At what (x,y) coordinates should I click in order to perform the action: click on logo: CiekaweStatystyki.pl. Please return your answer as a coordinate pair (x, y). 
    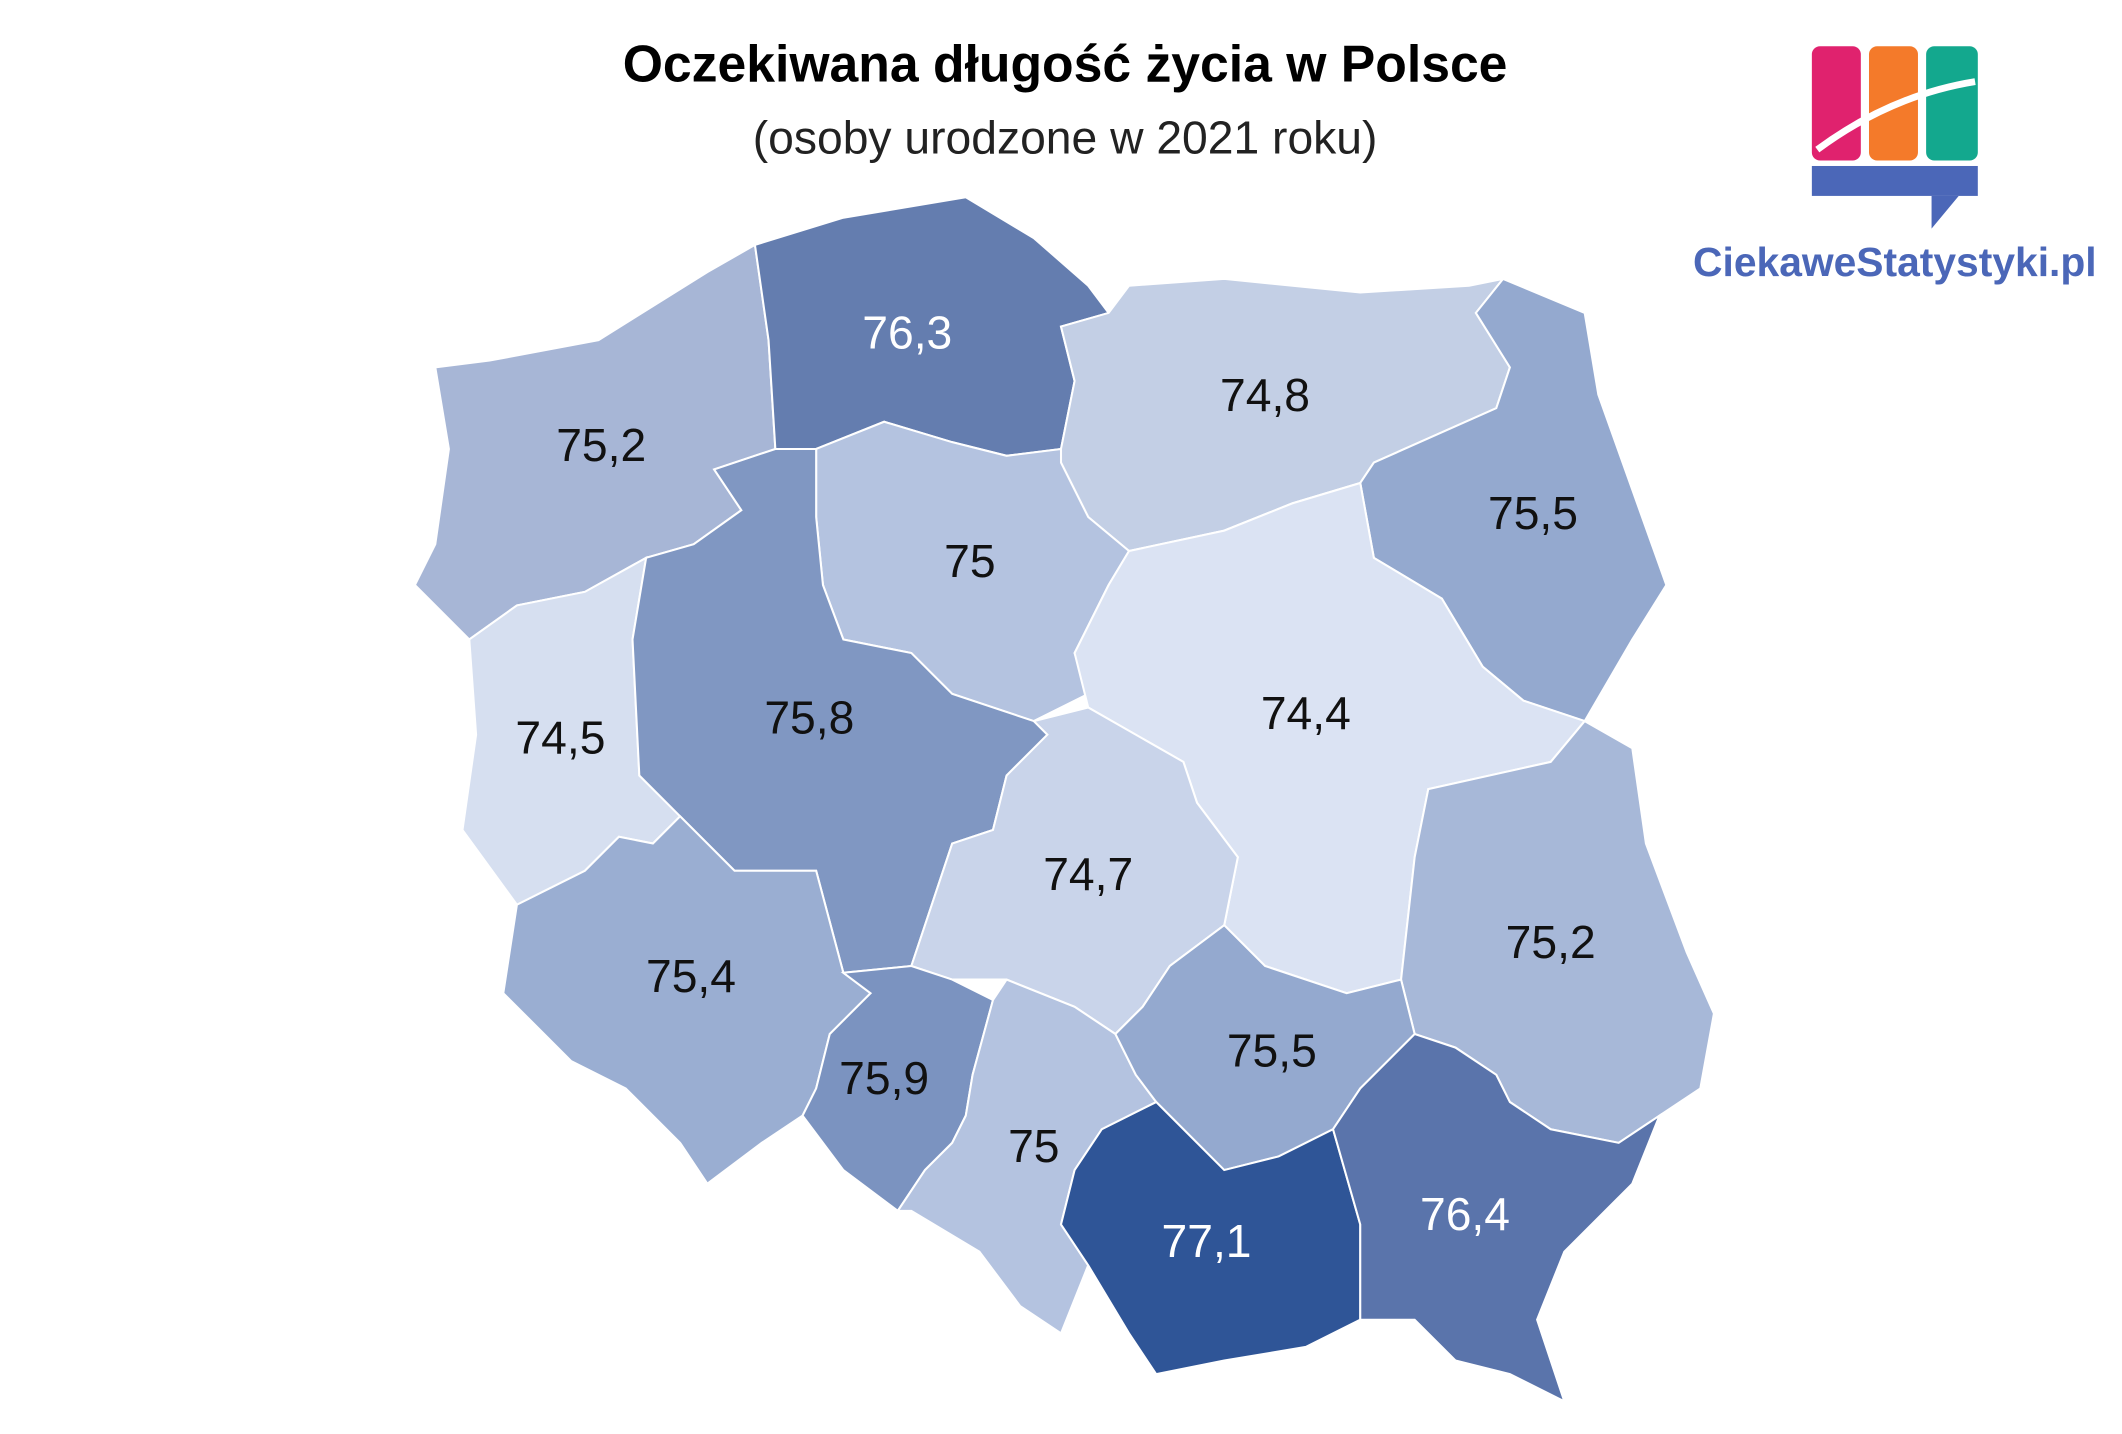
    Looking at the image, I should click on (1895, 165).